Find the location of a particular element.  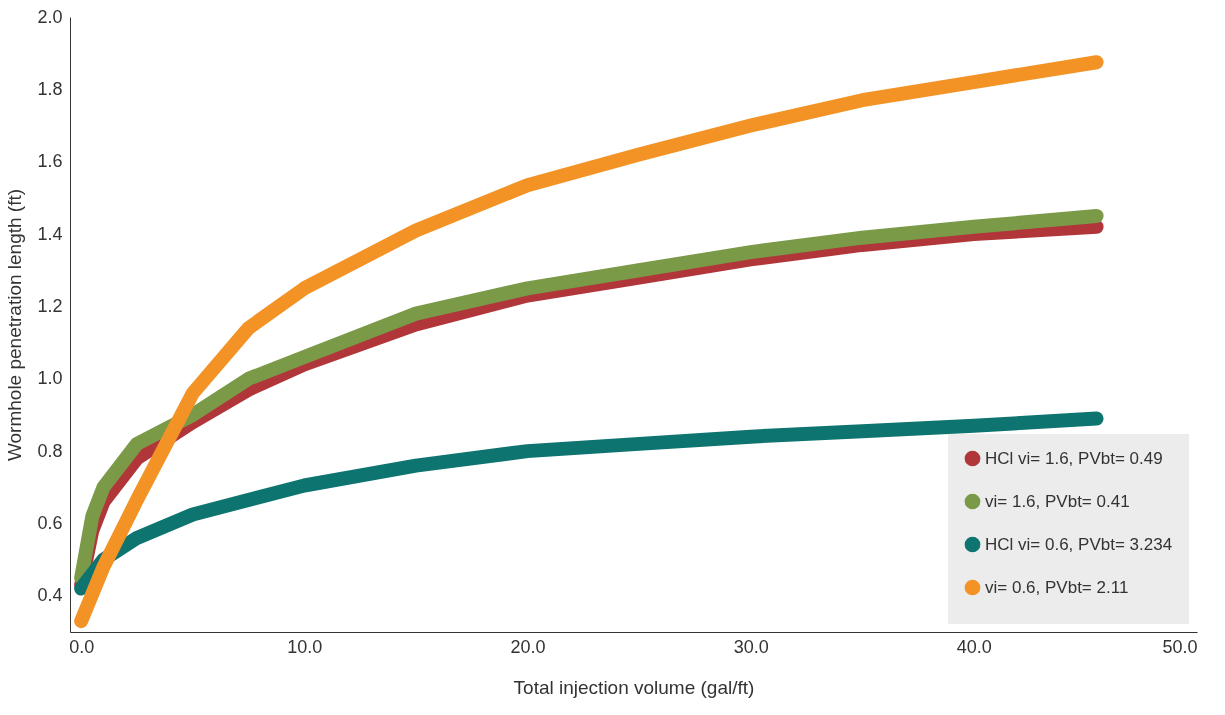

x-tick-label: 0.0 is located at coordinates (82, 646).